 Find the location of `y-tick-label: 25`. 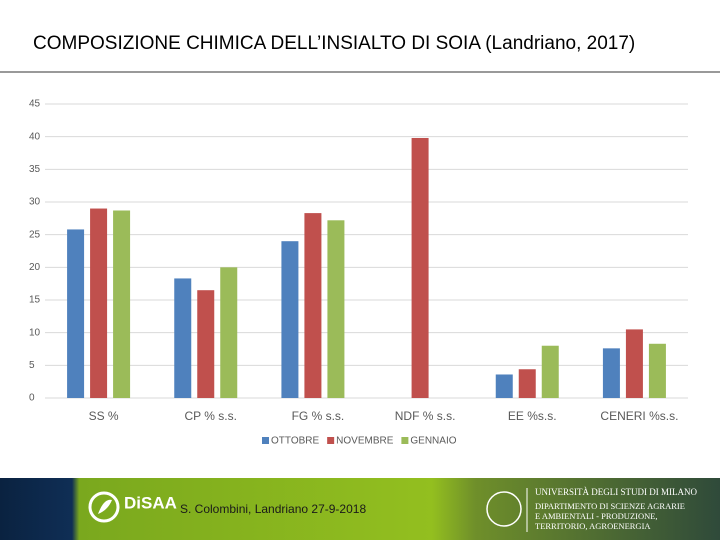

y-tick-label: 25 is located at coordinates (35, 234).